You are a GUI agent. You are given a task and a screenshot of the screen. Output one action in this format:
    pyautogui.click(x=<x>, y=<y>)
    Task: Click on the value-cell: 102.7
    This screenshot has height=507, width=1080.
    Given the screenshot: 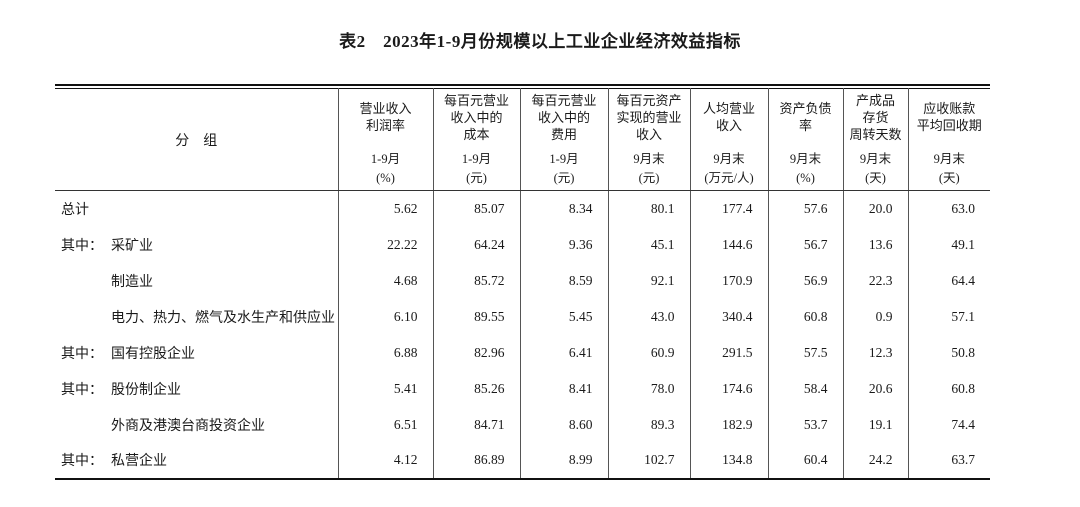 What is the action you would take?
    pyautogui.click(x=648, y=460)
    